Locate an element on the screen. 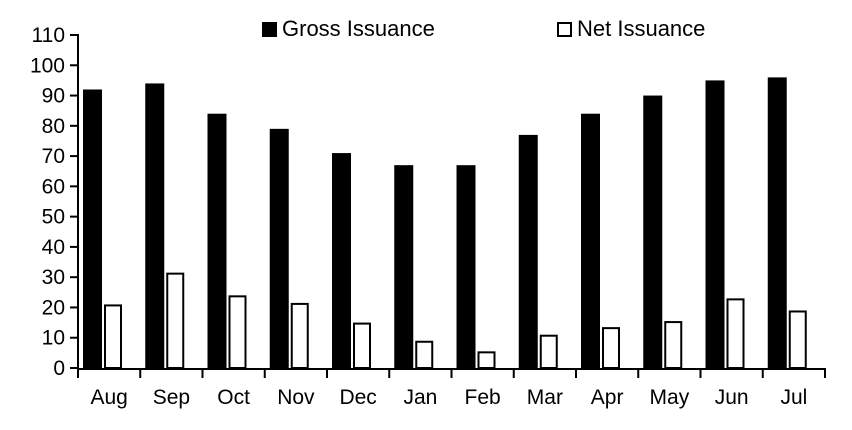  y-axis-label: 50 is located at coordinates (53, 217).